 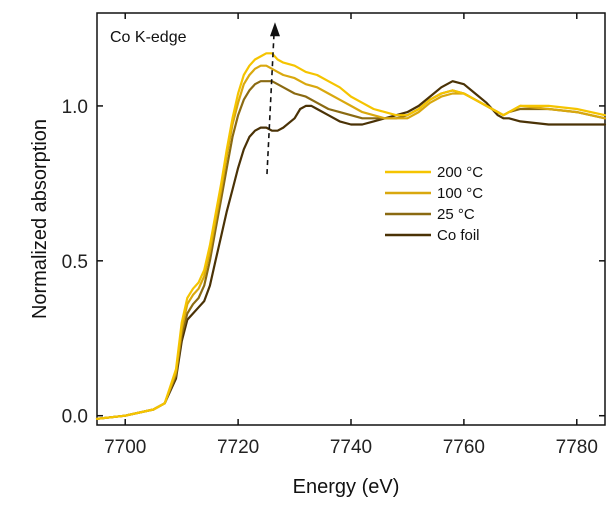 What do you see at coordinates (270, 104) in the screenshot?
I see `trend-arrow-shaft` at bounding box center [270, 104].